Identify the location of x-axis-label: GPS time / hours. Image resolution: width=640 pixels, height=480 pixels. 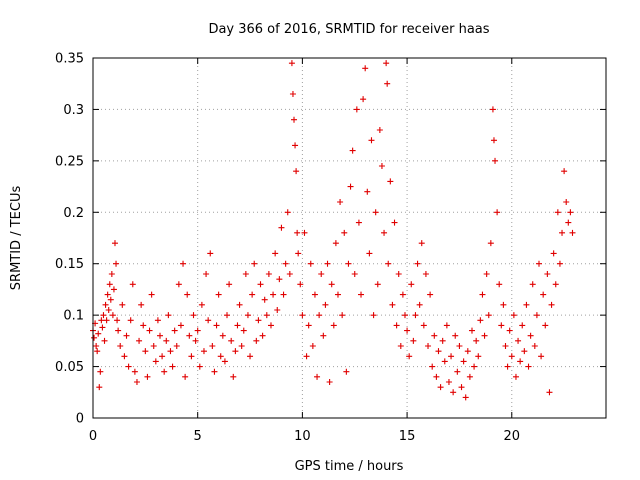
(349, 466).